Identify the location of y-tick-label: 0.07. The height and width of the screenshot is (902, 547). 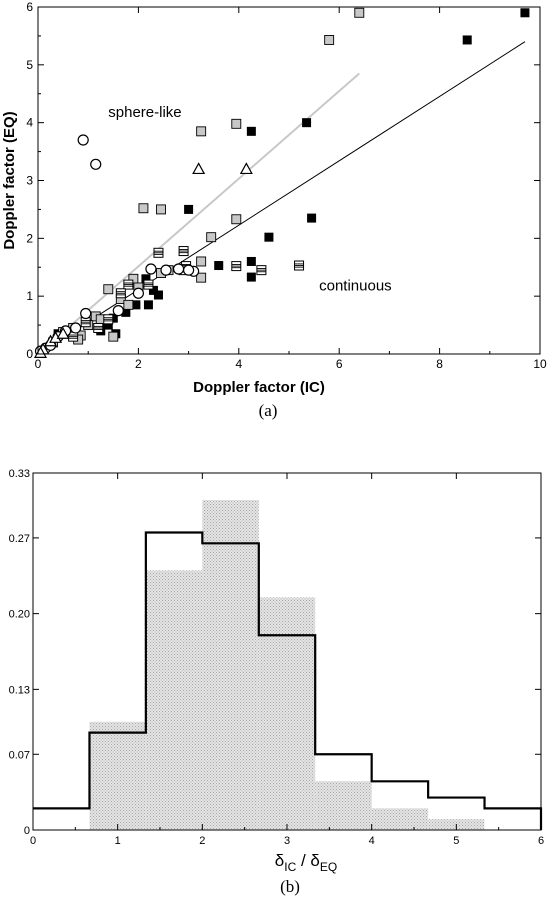
(19, 755).